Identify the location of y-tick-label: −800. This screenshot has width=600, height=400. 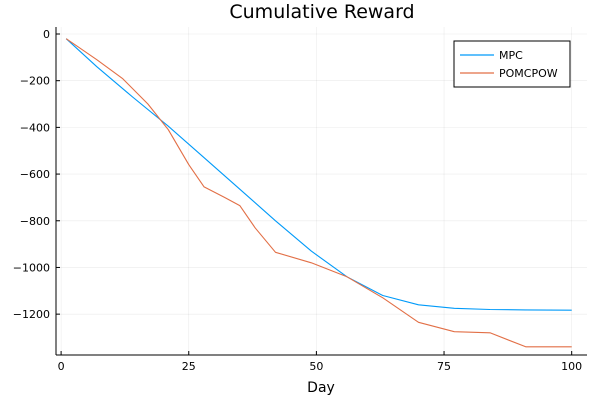
(35, 221).